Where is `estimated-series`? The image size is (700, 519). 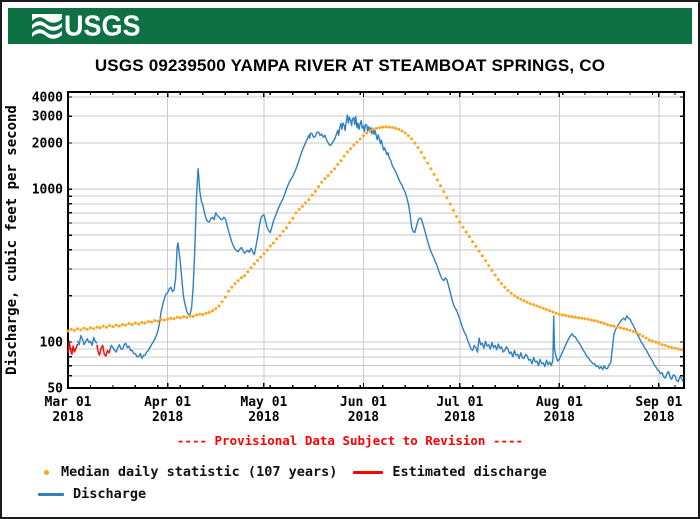 estimated-series is located at coordinates (89, 348).